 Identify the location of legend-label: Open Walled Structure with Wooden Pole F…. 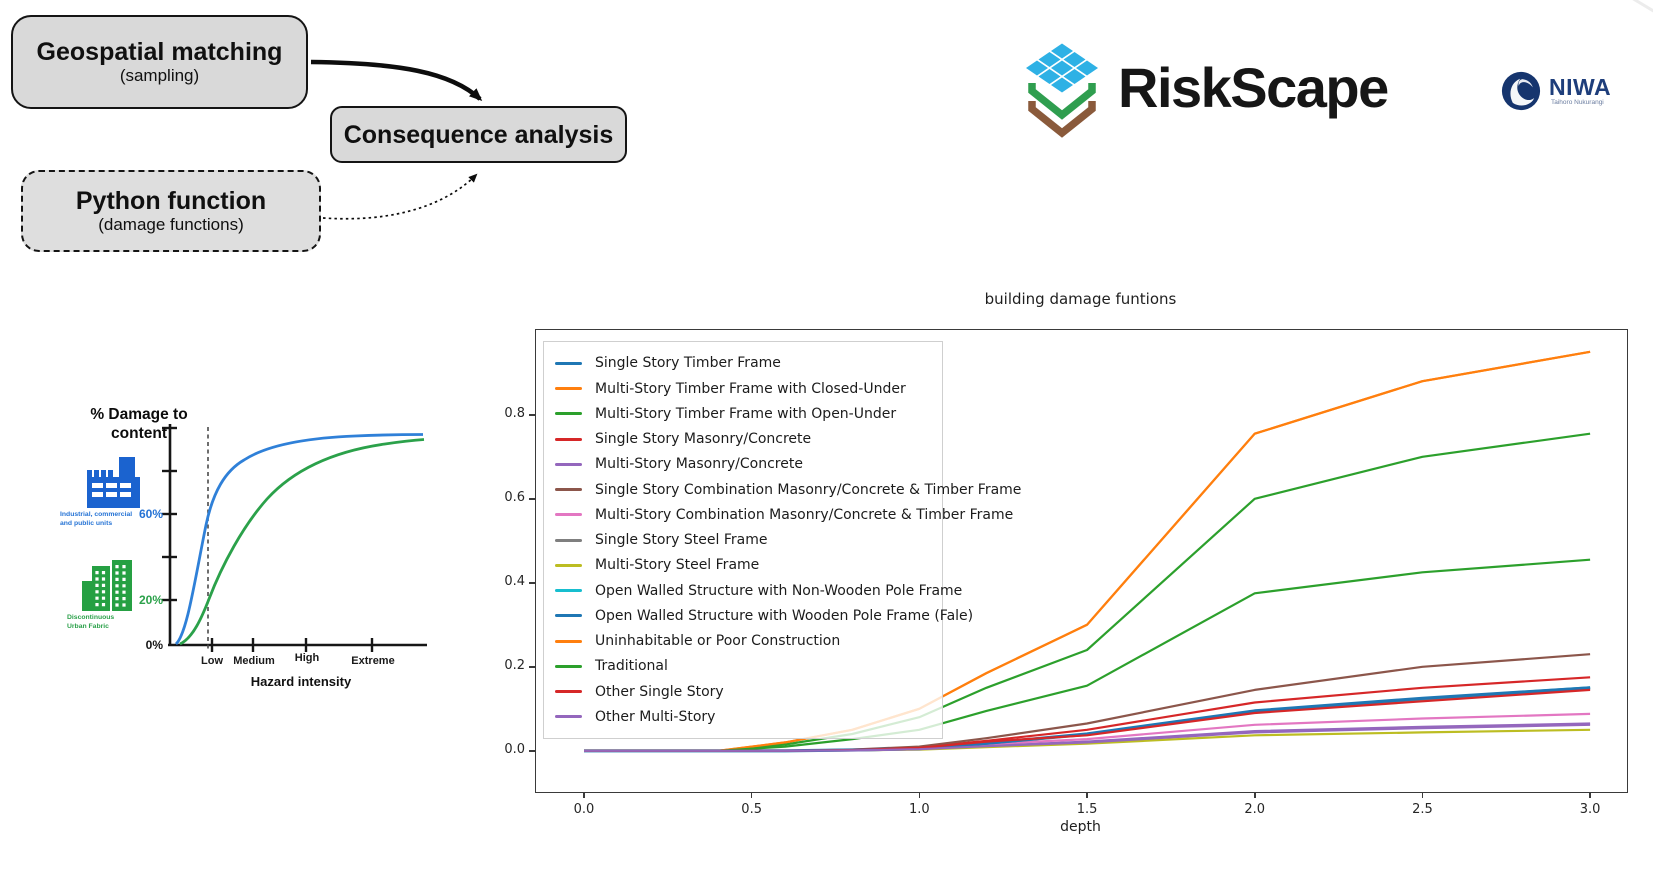
(784, 615).